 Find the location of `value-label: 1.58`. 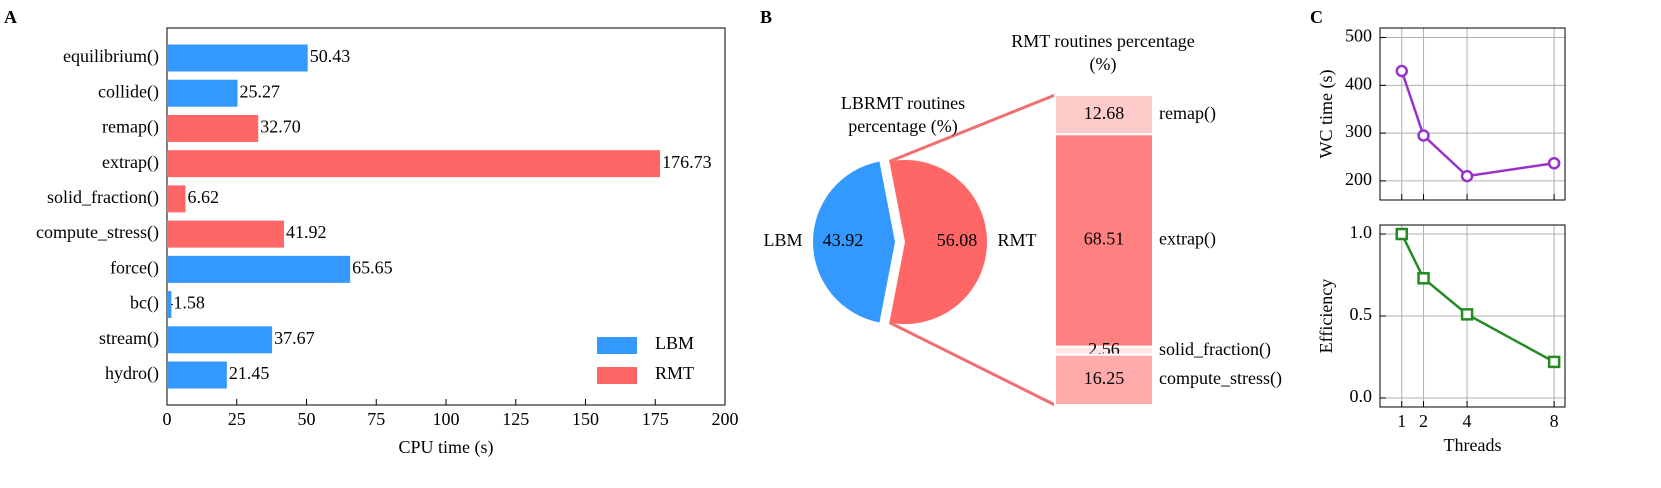

value-label: 1.58 is located at coordinates (189, 303).